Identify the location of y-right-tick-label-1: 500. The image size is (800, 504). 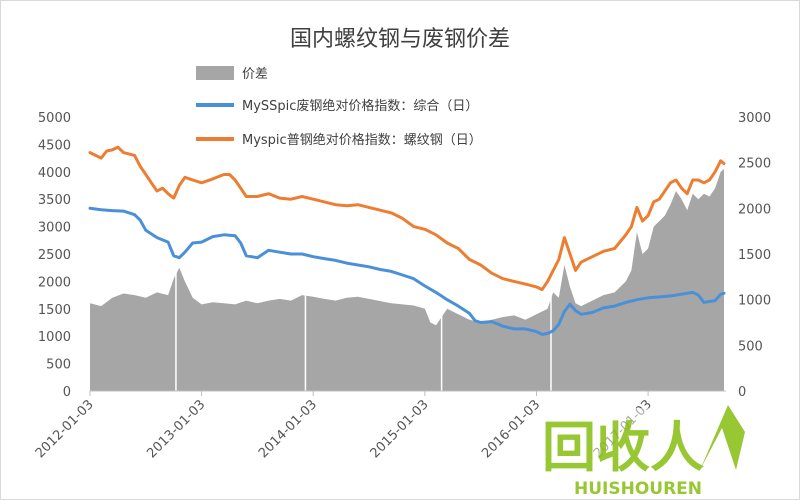
(750, 346).